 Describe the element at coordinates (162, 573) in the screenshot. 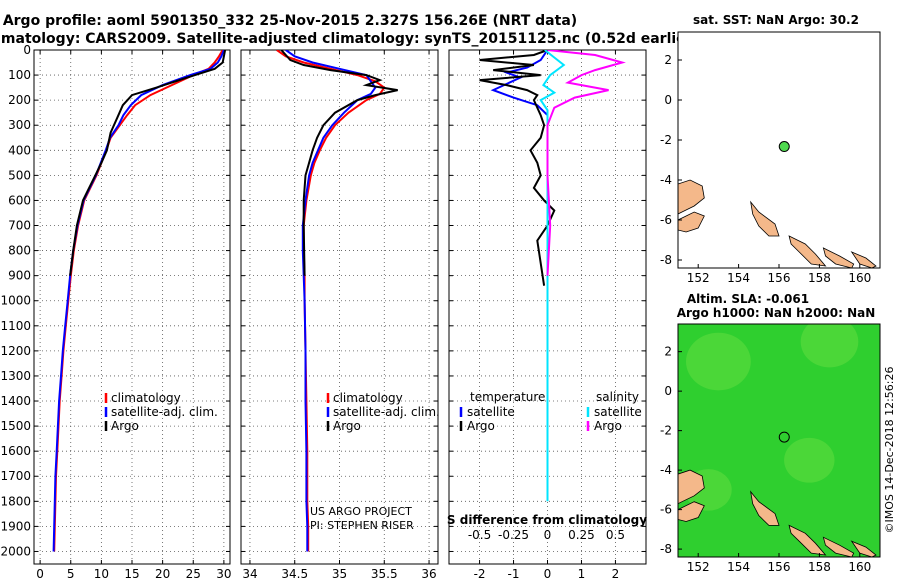

I see `x-tick-label: 20` at that location.